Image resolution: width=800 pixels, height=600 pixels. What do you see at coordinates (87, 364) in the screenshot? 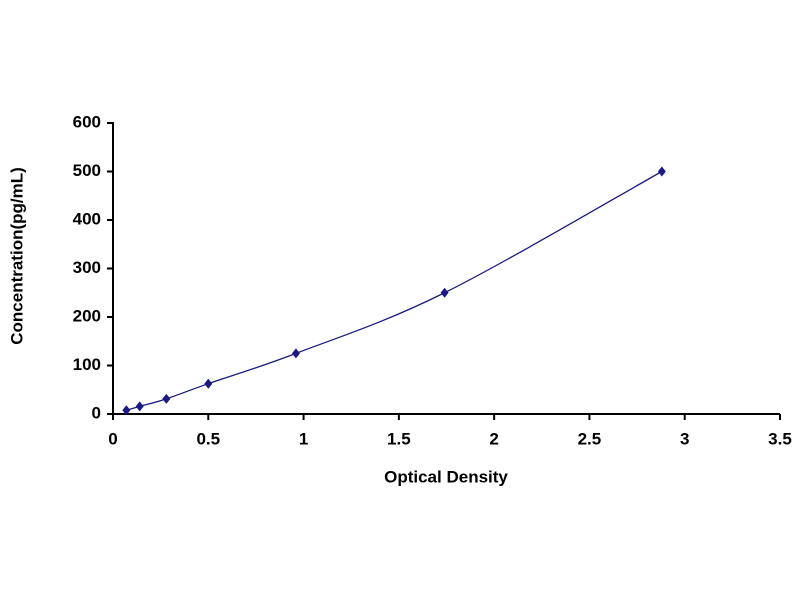
I see `y-tick-label: 100` at bounding box center [87, 364].